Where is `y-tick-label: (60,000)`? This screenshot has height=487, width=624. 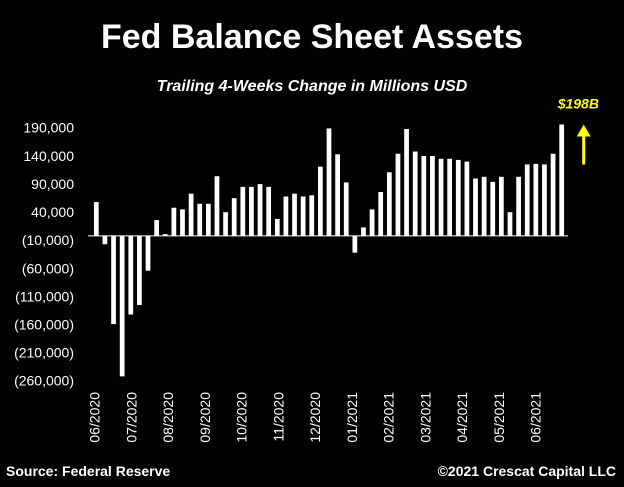 y-tick-label: (60,000) is located at coordinates (48, 268).